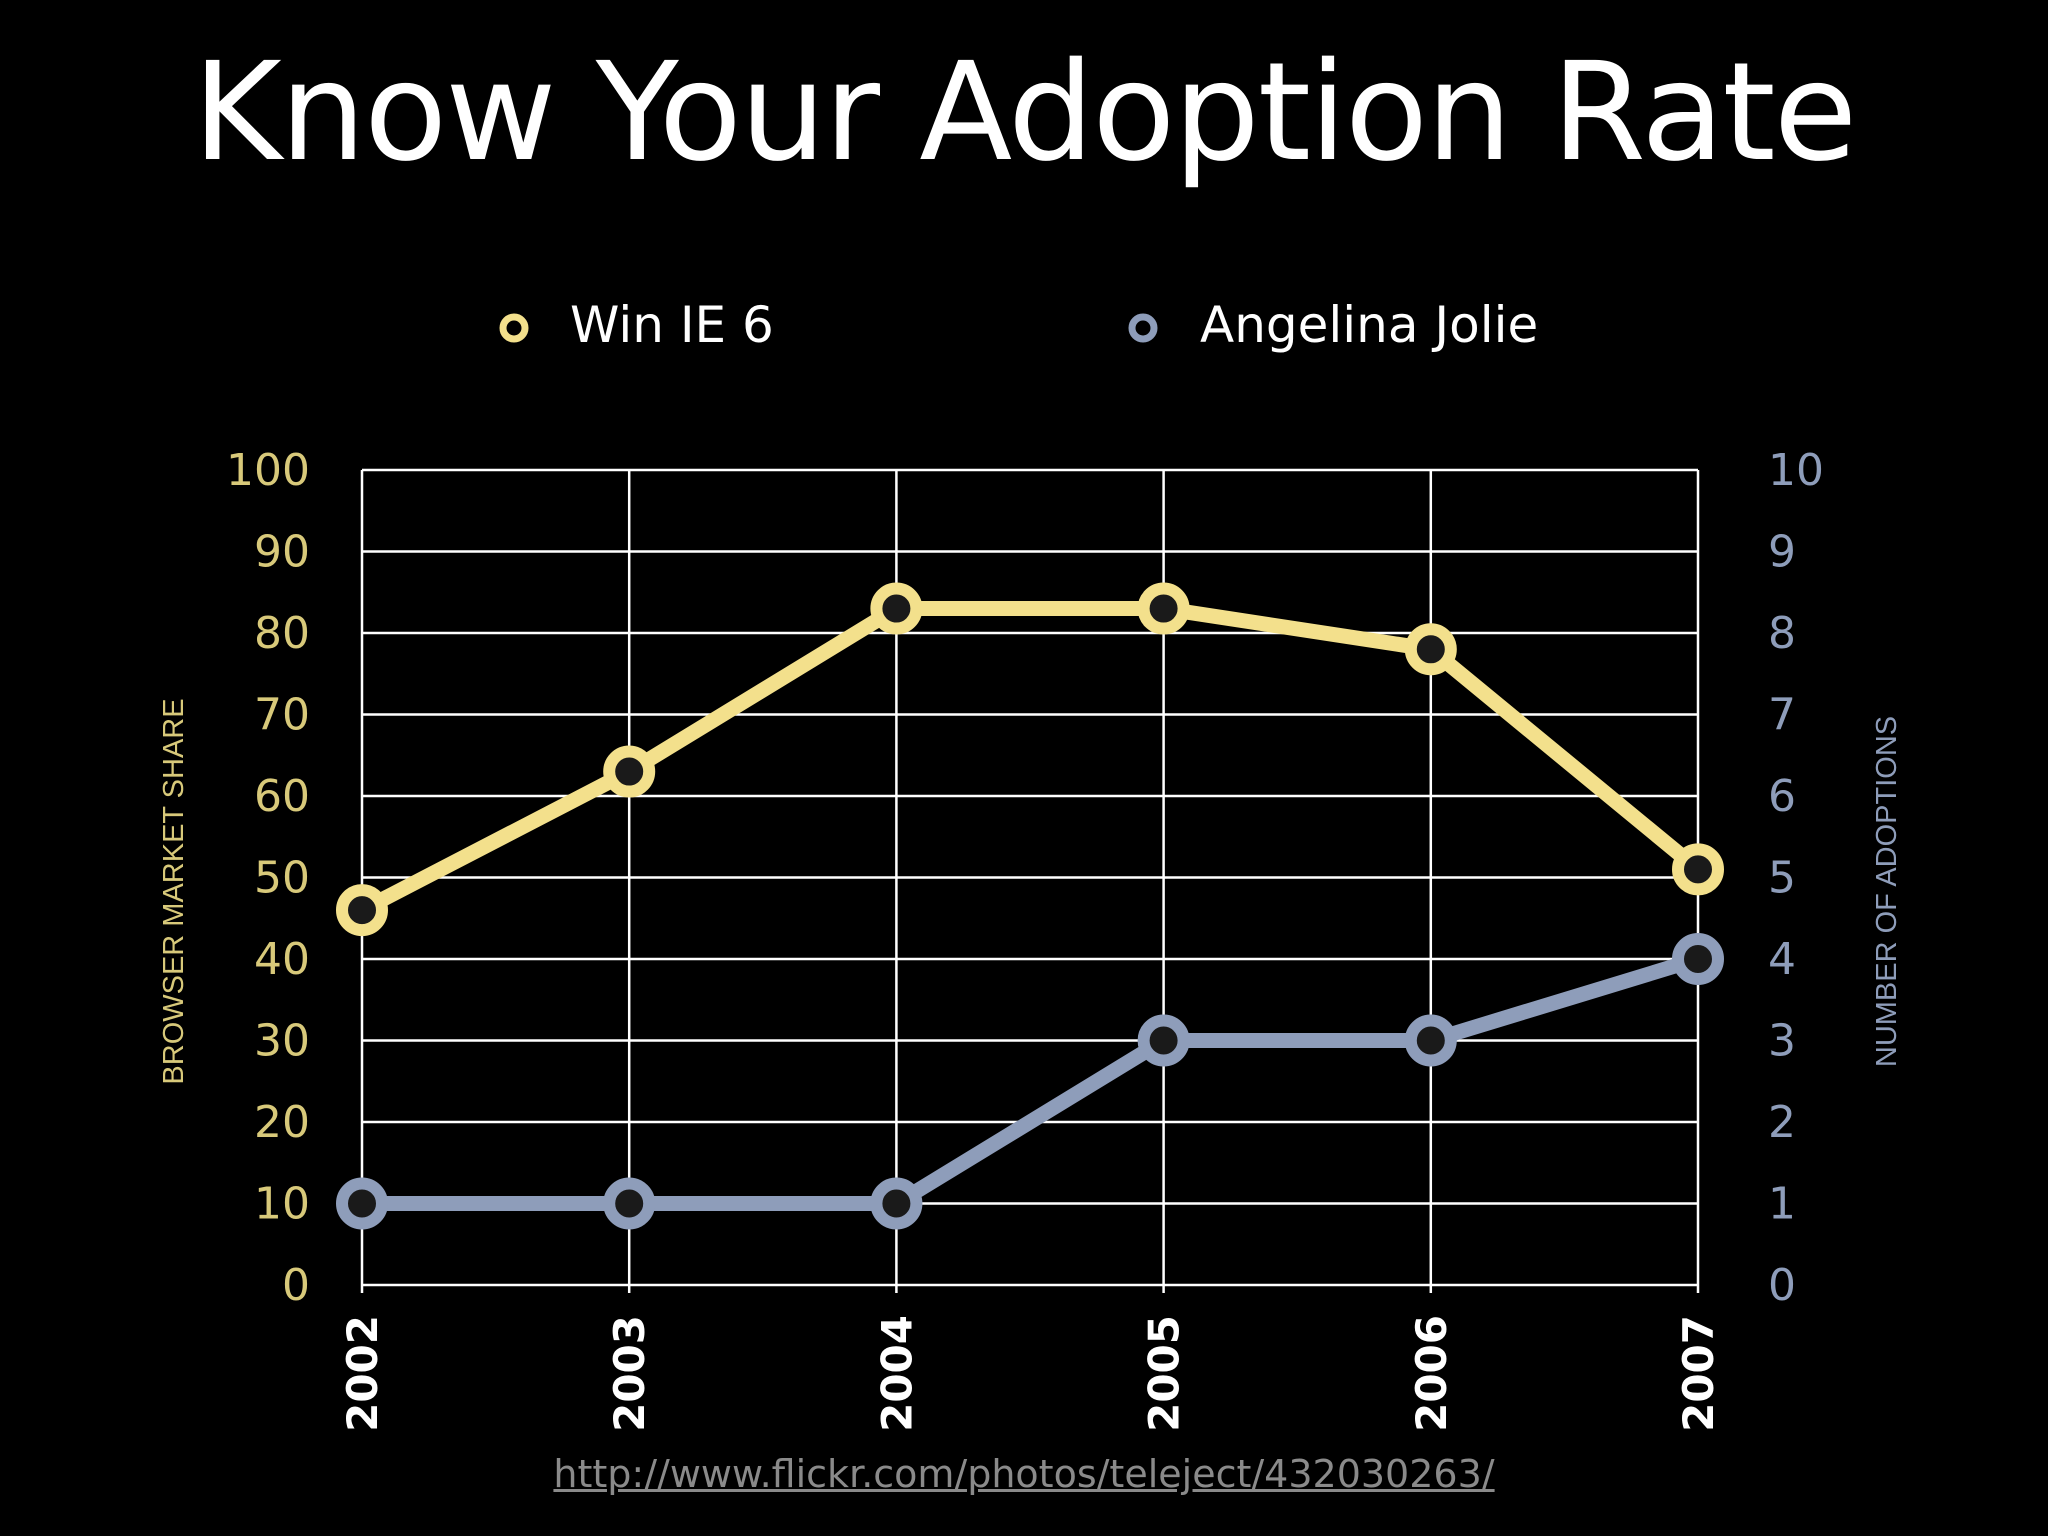 The width and height of the screenshot is (2048, 1536). I want to click on x-tick-label: 2007, so click(1698, 1373).